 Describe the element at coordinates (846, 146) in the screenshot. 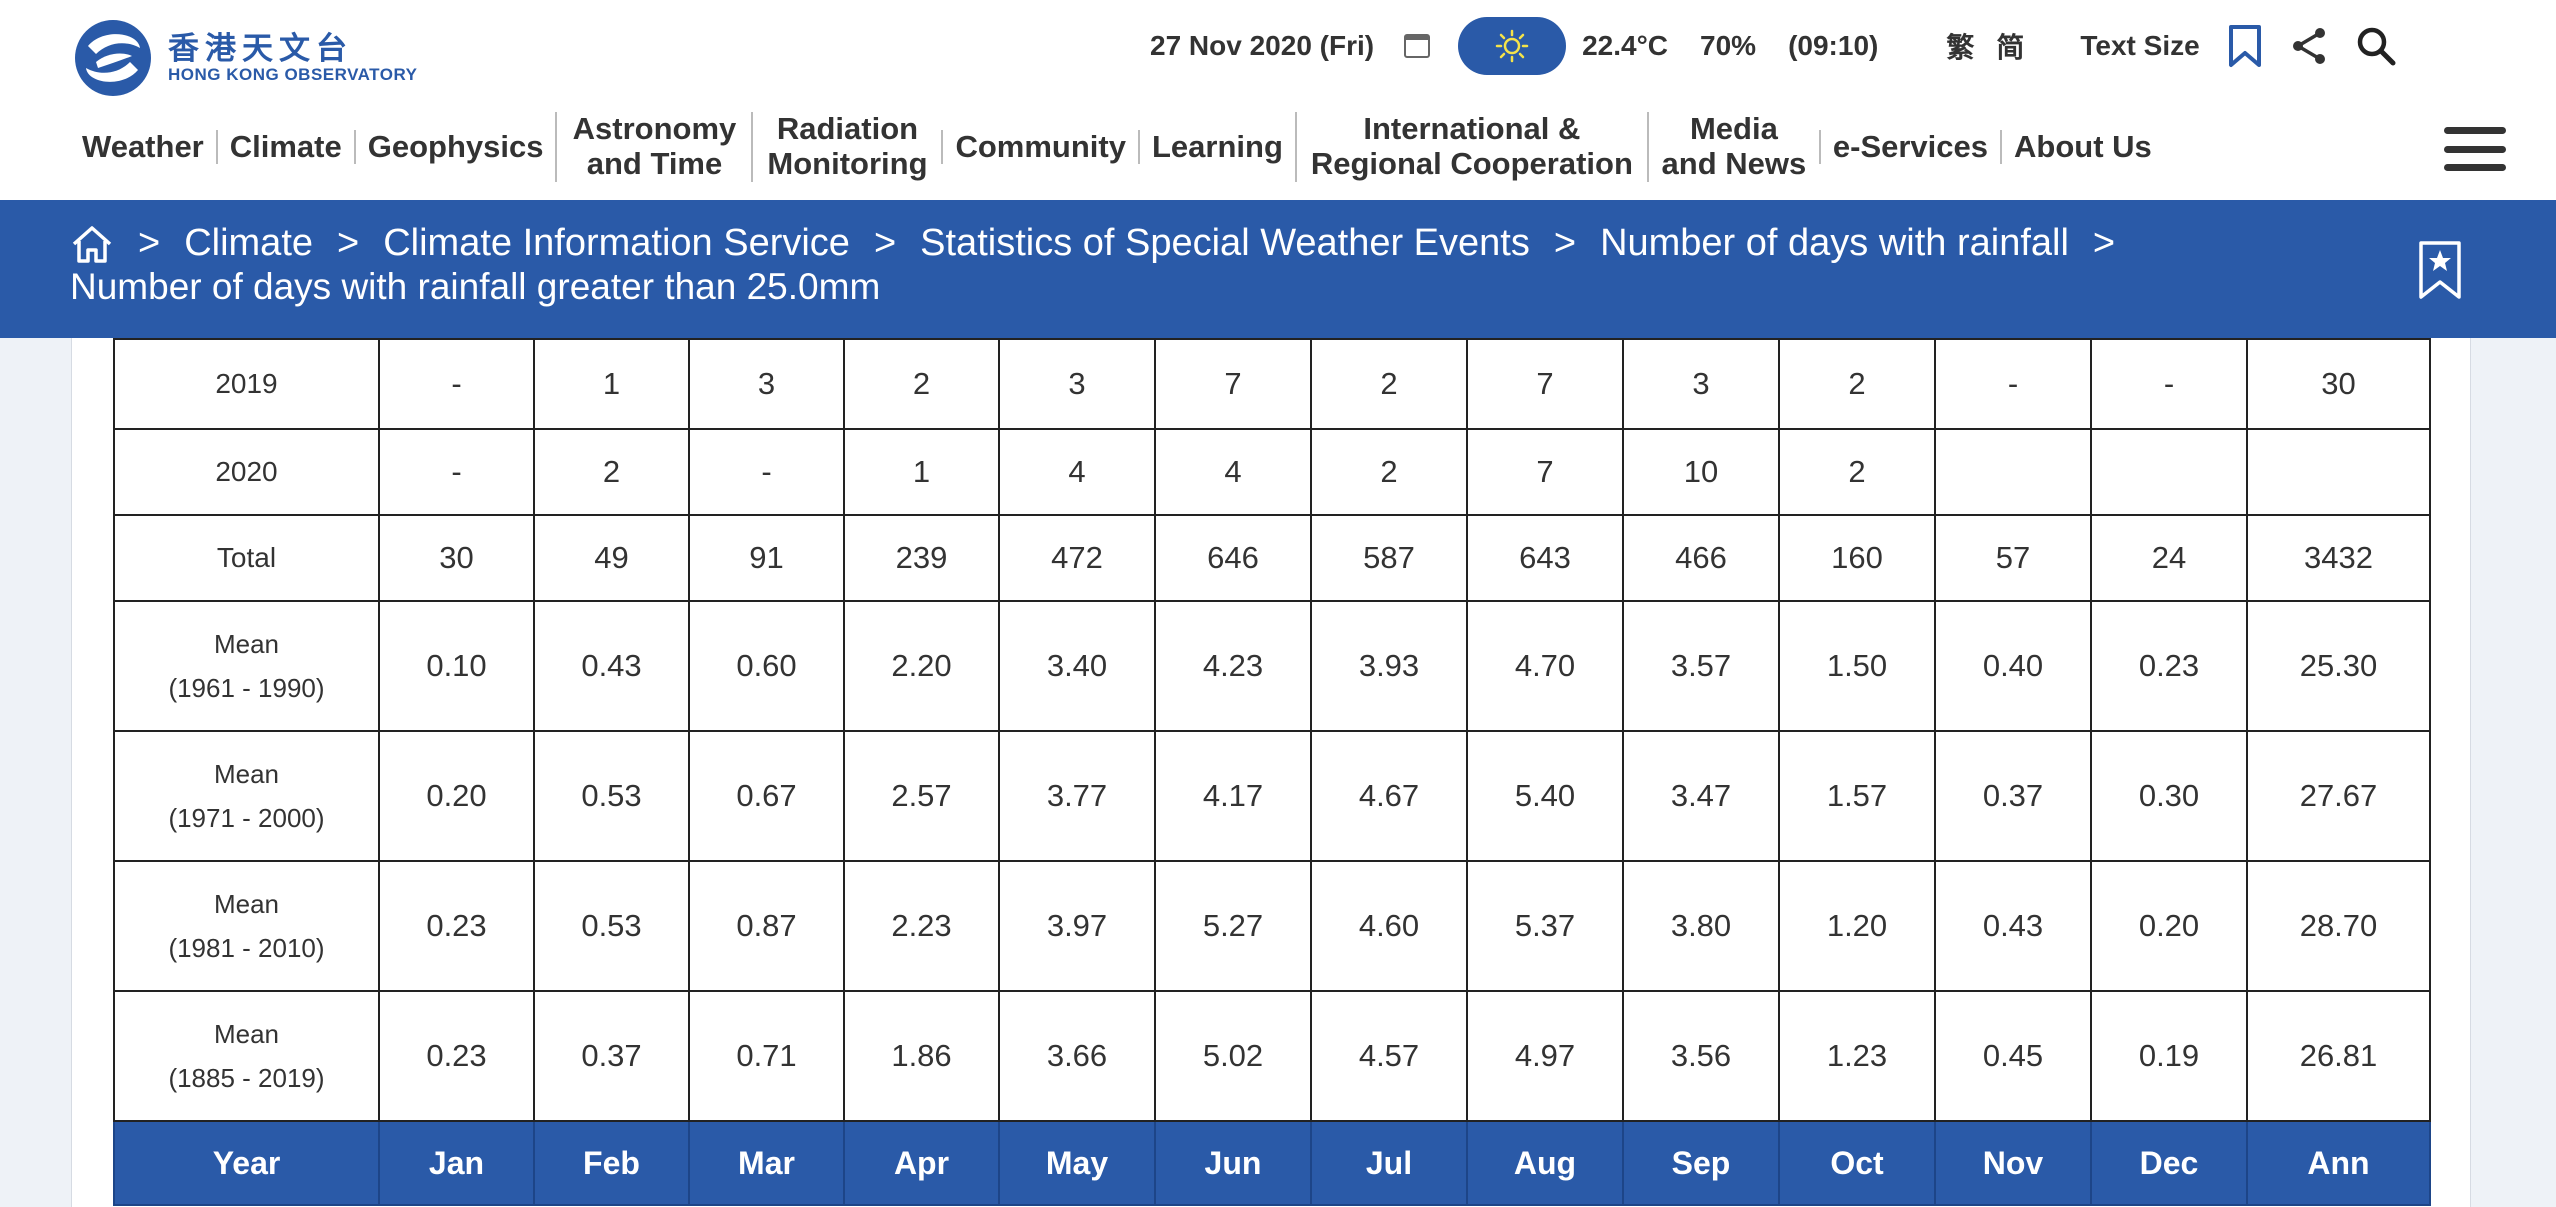

I see `nav-radiation-monitoring: Radiation Monitoring` at that location.